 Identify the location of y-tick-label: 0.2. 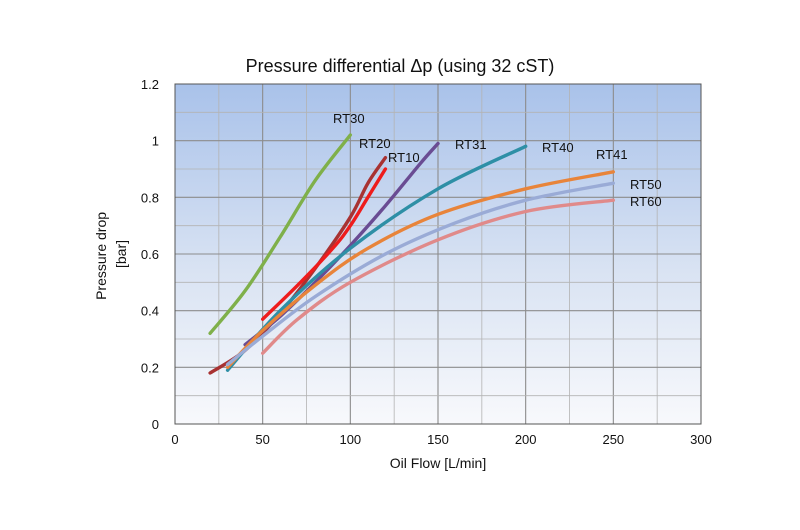
(150, 367).